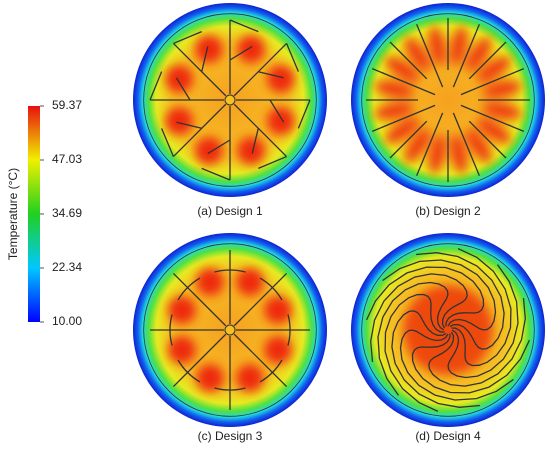 The height and width of the screenshot is (454, 550). Describe the element at coordinates (448, 211) in the screenshot. I see `caption: (b) Design 2` at that location.